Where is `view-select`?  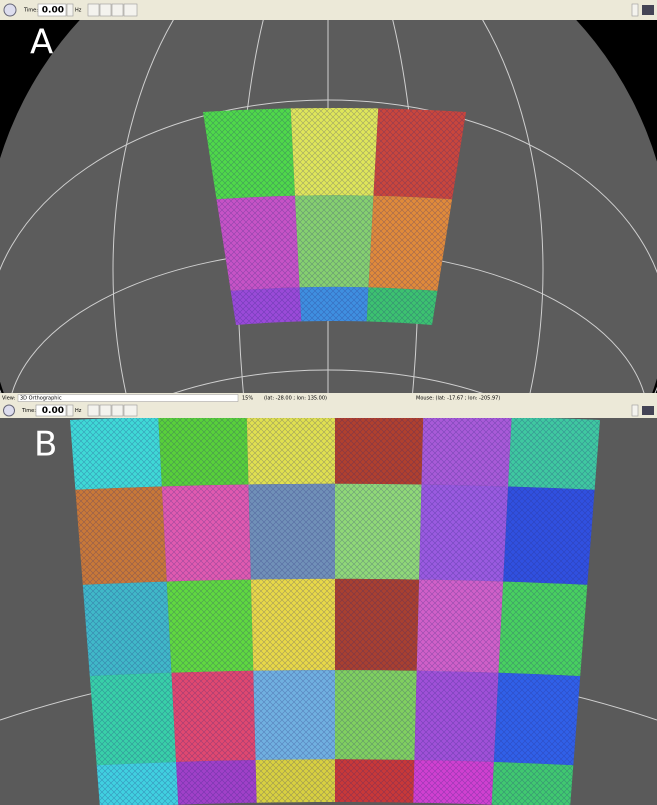 view-select is located at coordinates (128, 398).